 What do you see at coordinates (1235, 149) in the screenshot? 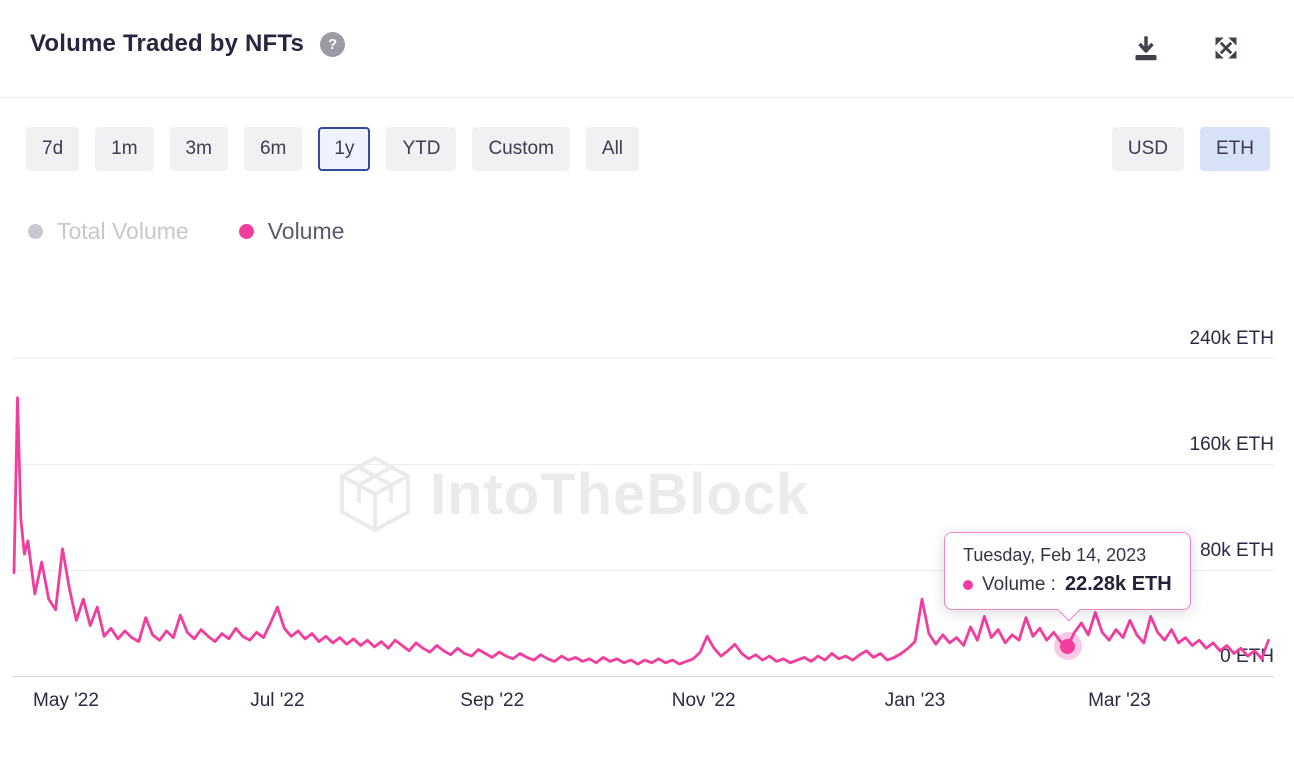
I see `currency-button-eth: ETH` at bounding box center [1235, 149].